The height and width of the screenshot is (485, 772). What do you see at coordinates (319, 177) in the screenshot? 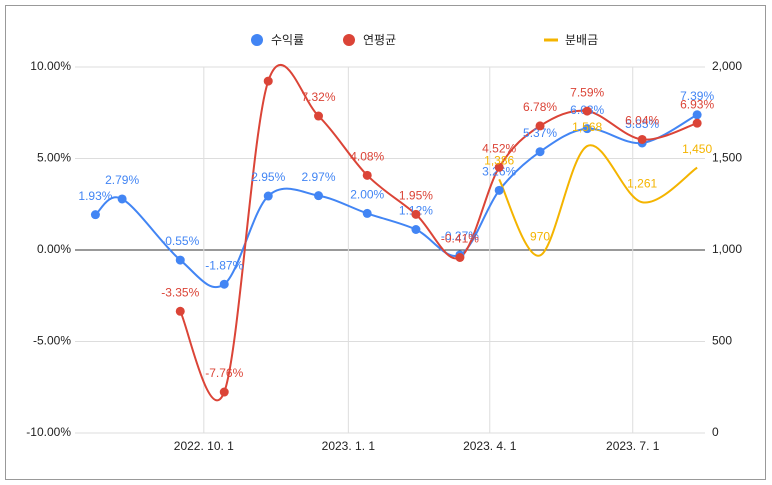
I see `data-label: 2.97%` at bounding box center [319, 177].